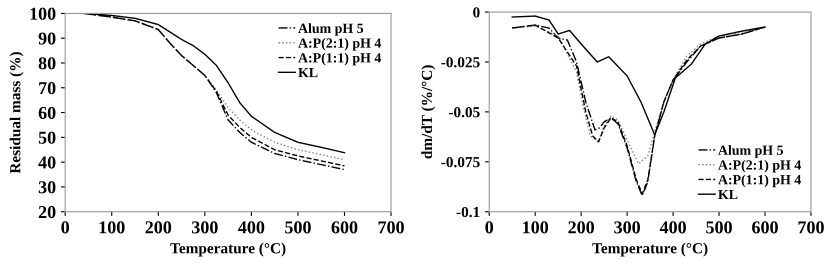 The height and width of the screenshot is (268, 825). What do you see at coordinates (47, 138) in the screenshot?
I see `y-tick-label: 50` at bounding box center [47, 138].